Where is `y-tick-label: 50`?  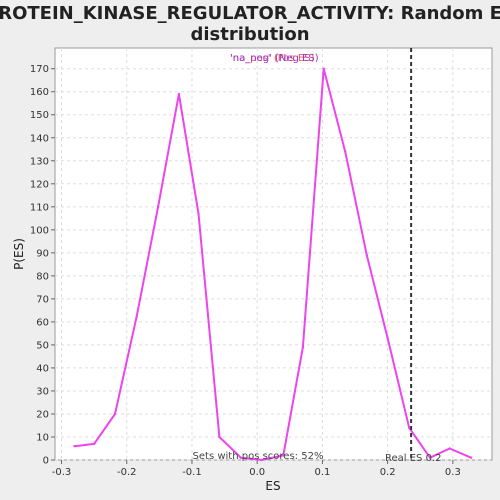 y-tick-label: 50 is located at coordinates (42, 345).